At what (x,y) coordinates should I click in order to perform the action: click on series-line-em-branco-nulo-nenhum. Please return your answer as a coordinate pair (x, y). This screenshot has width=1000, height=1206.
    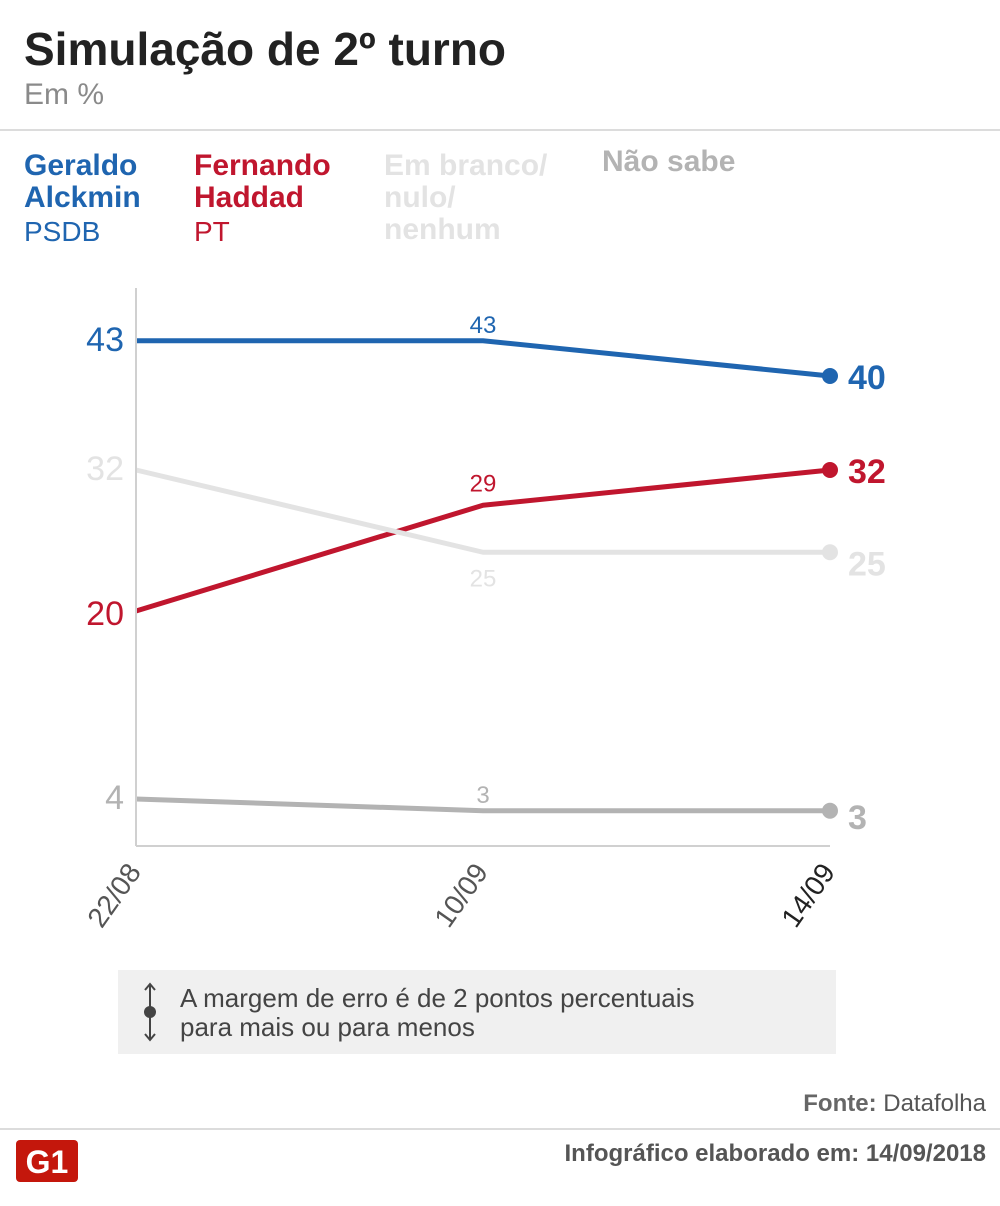
    Looking at the image, I should click on (482, 511).